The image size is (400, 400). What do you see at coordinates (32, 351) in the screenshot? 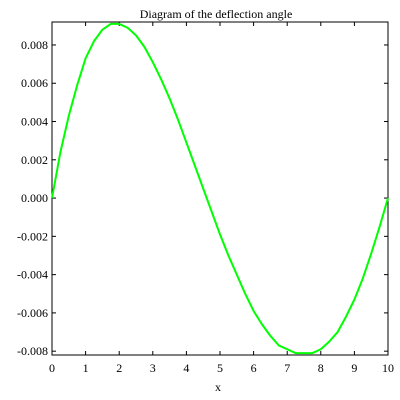
I see `y-tick-label: -0.008` at bounding box center [32, 351].